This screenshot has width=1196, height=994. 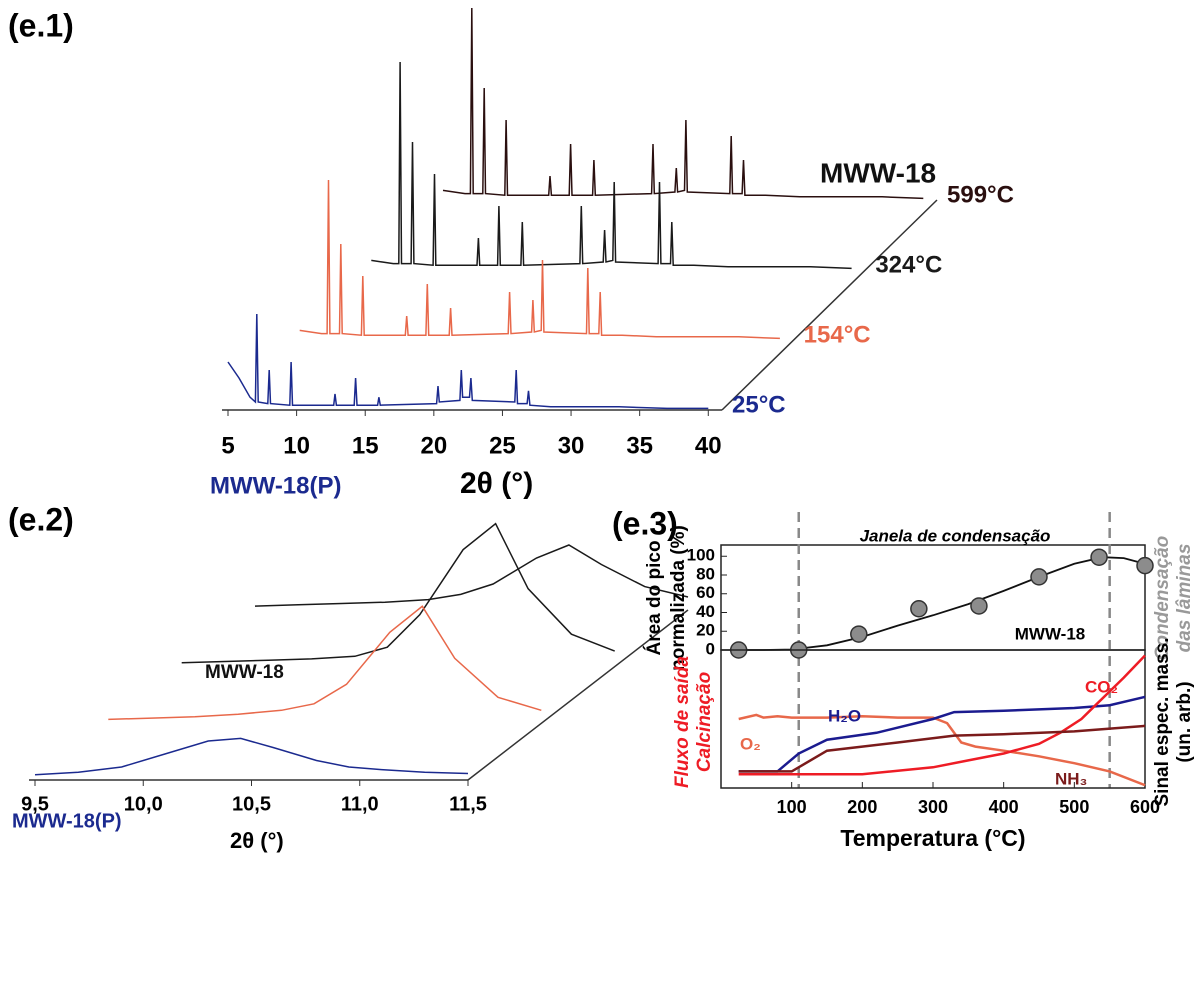 I want to click on y-tick-label: 40, so click(x=705, y=611).